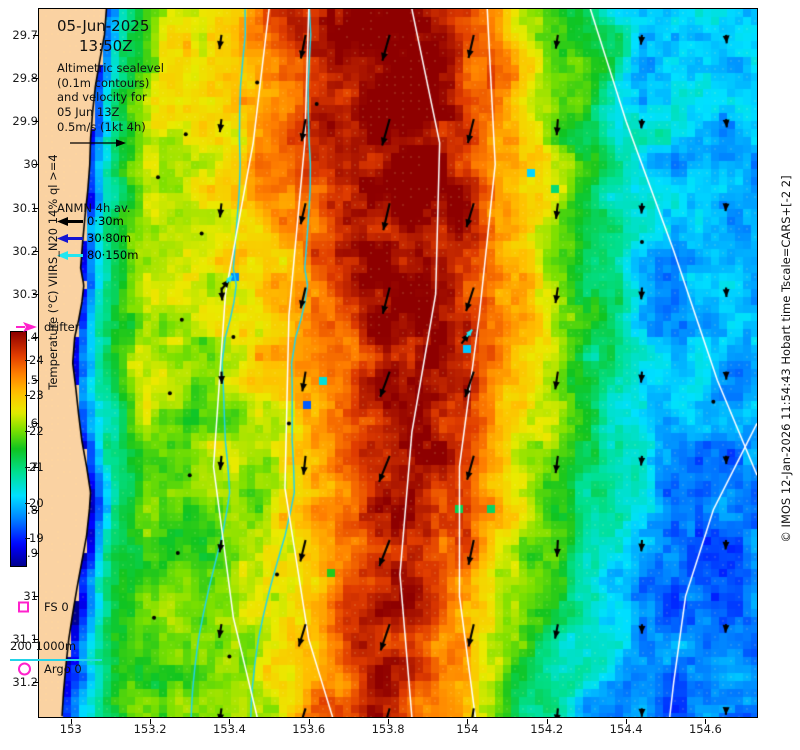 Image resolution: width=800 pixels, height=750 pixels. Describe the element at coordinates (70, 729) in the screenshot. I see `x-tick-label: 153` at that location.